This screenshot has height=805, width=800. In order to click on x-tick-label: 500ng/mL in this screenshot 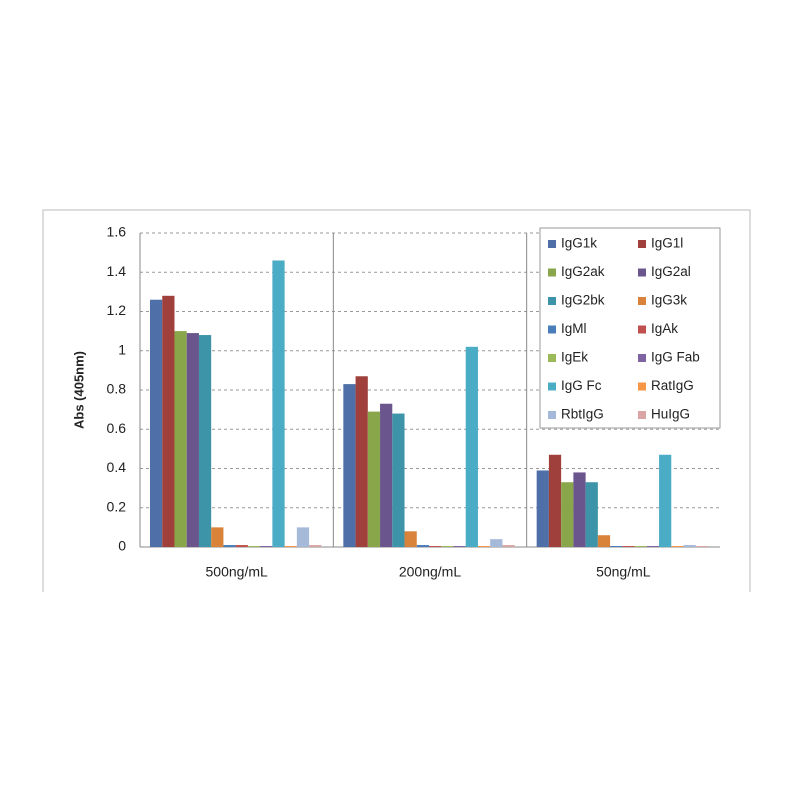, I will do `click(237, 572)`.